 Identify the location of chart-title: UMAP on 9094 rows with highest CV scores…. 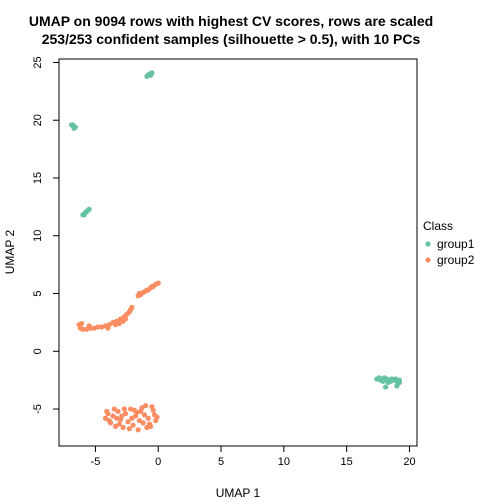
(231, 21).